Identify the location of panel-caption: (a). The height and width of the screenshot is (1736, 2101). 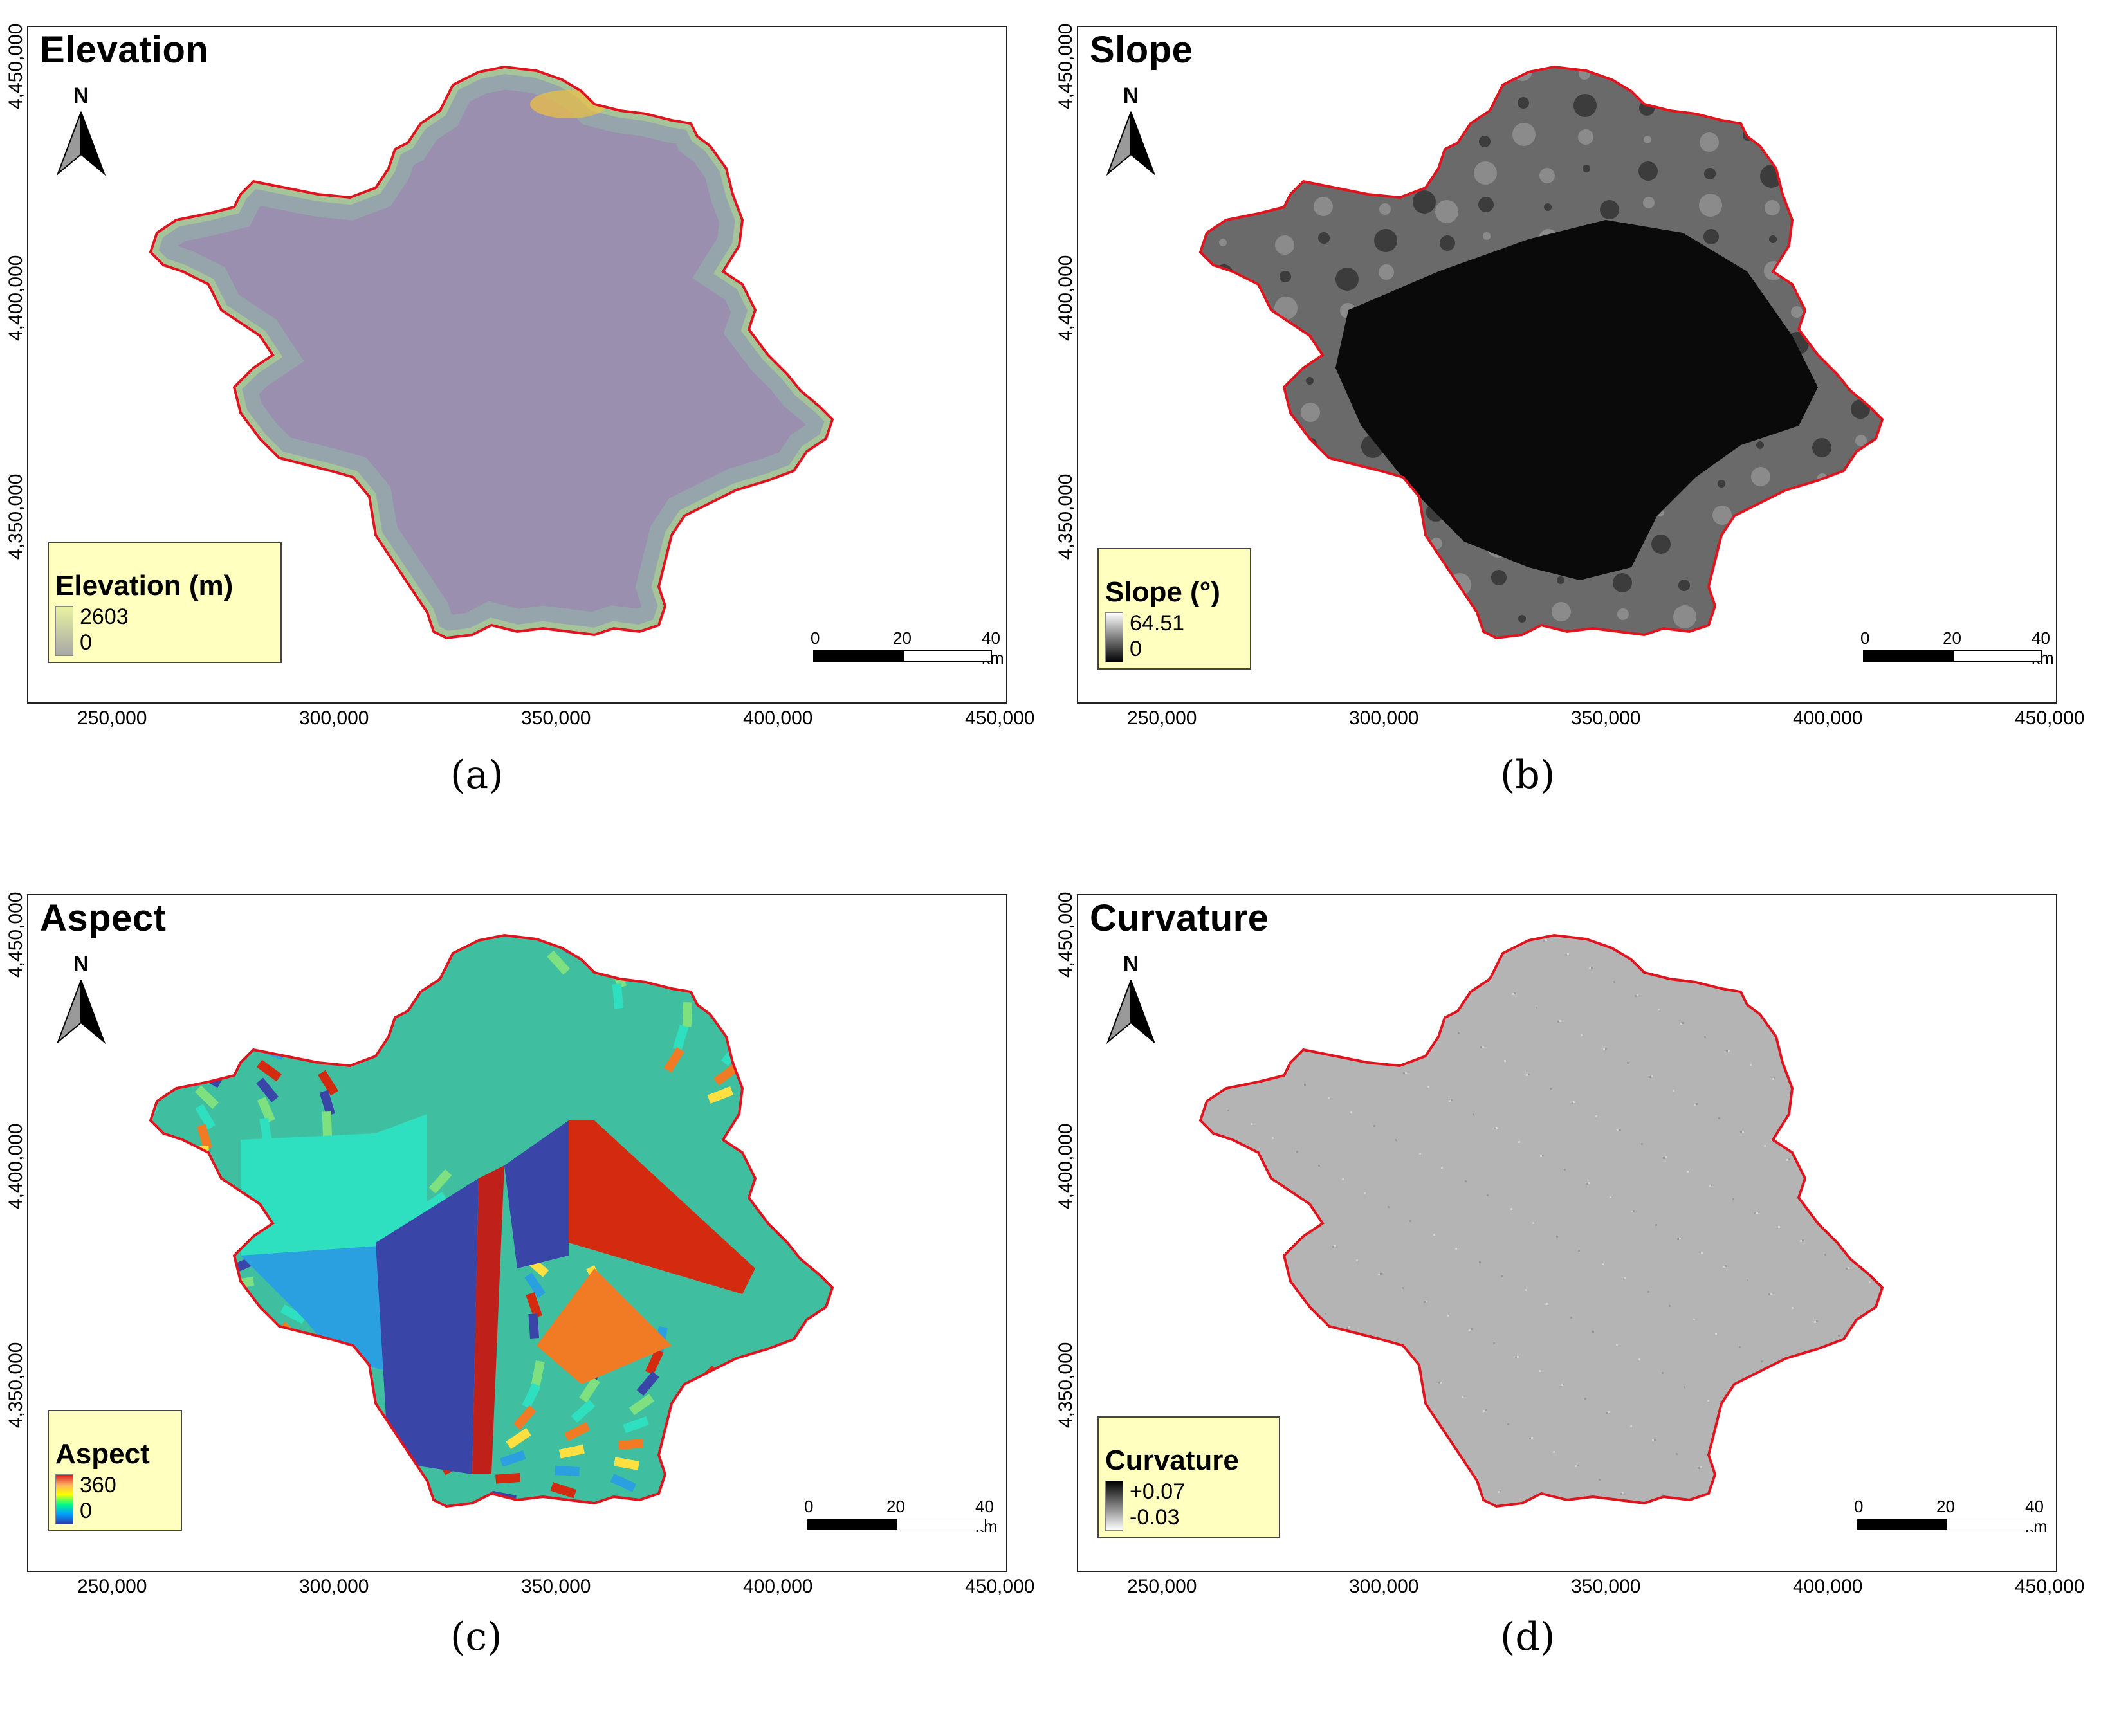
(477, 775).